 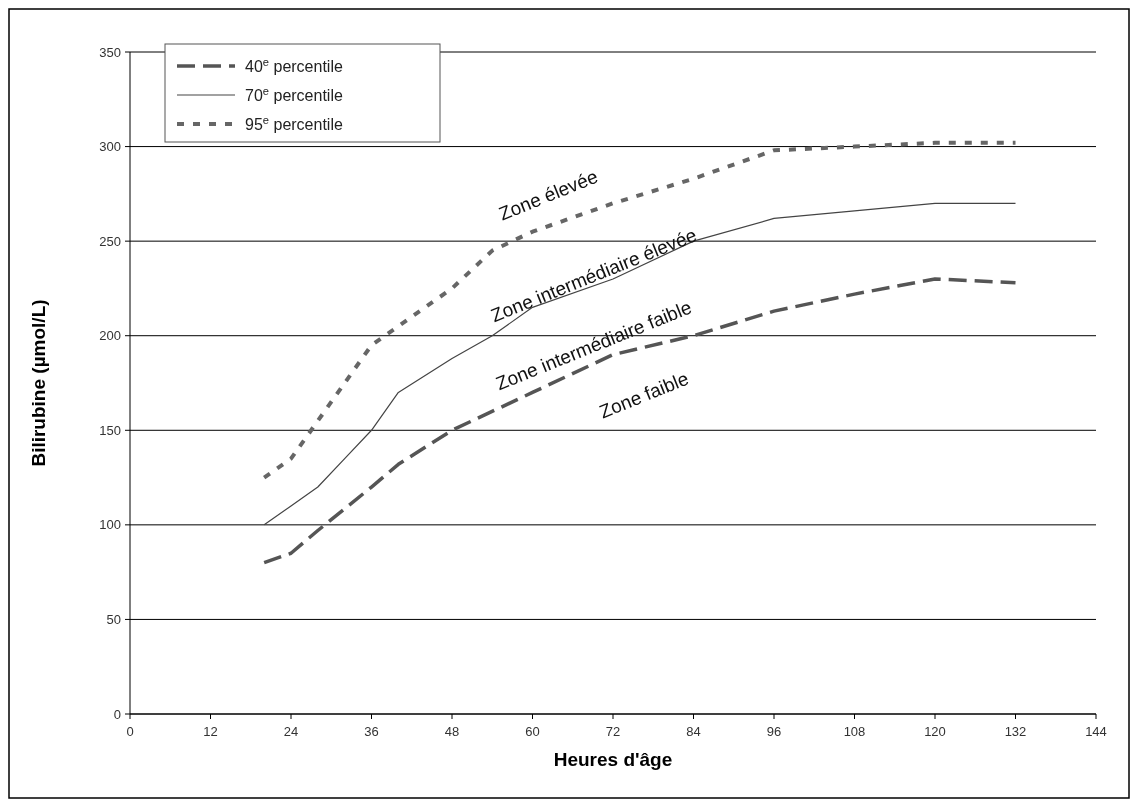 I want to click on x-tick-label: 96, so click(x=774, y=731).